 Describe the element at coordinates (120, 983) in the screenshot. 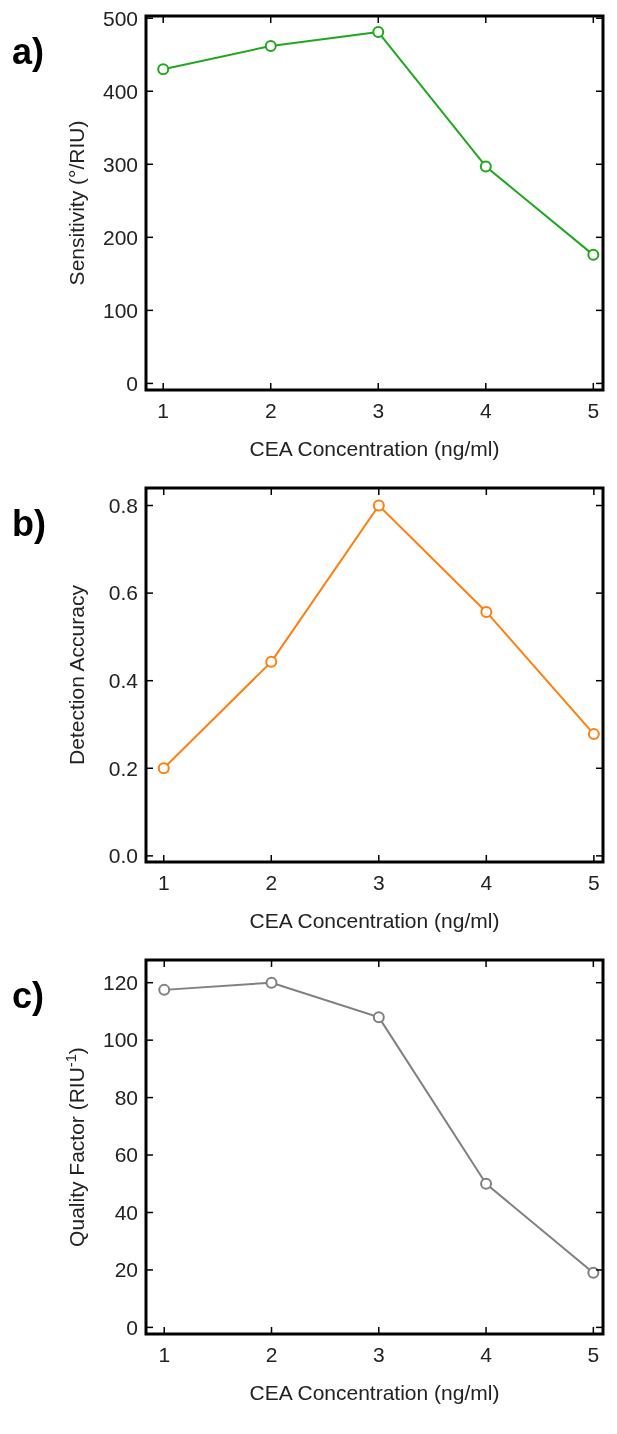

I see `y-tick-label: 120` at that location.